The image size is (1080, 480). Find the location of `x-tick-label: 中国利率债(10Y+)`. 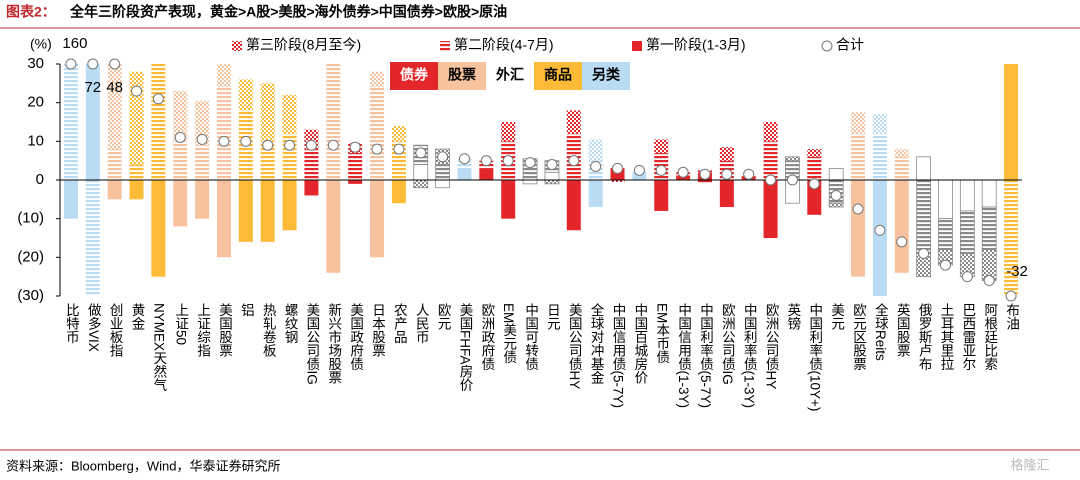

x-tick-label: 中国利率债(10Y+) is located at coordinates (815, 357).